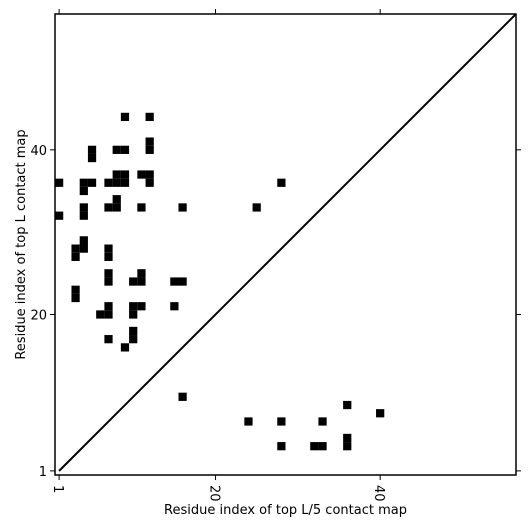 Image resolution: width=531 pixels, height=531 pixels. I want to click on x-axis-label: Residue index of top L/5 contact map, so click(285, 510).